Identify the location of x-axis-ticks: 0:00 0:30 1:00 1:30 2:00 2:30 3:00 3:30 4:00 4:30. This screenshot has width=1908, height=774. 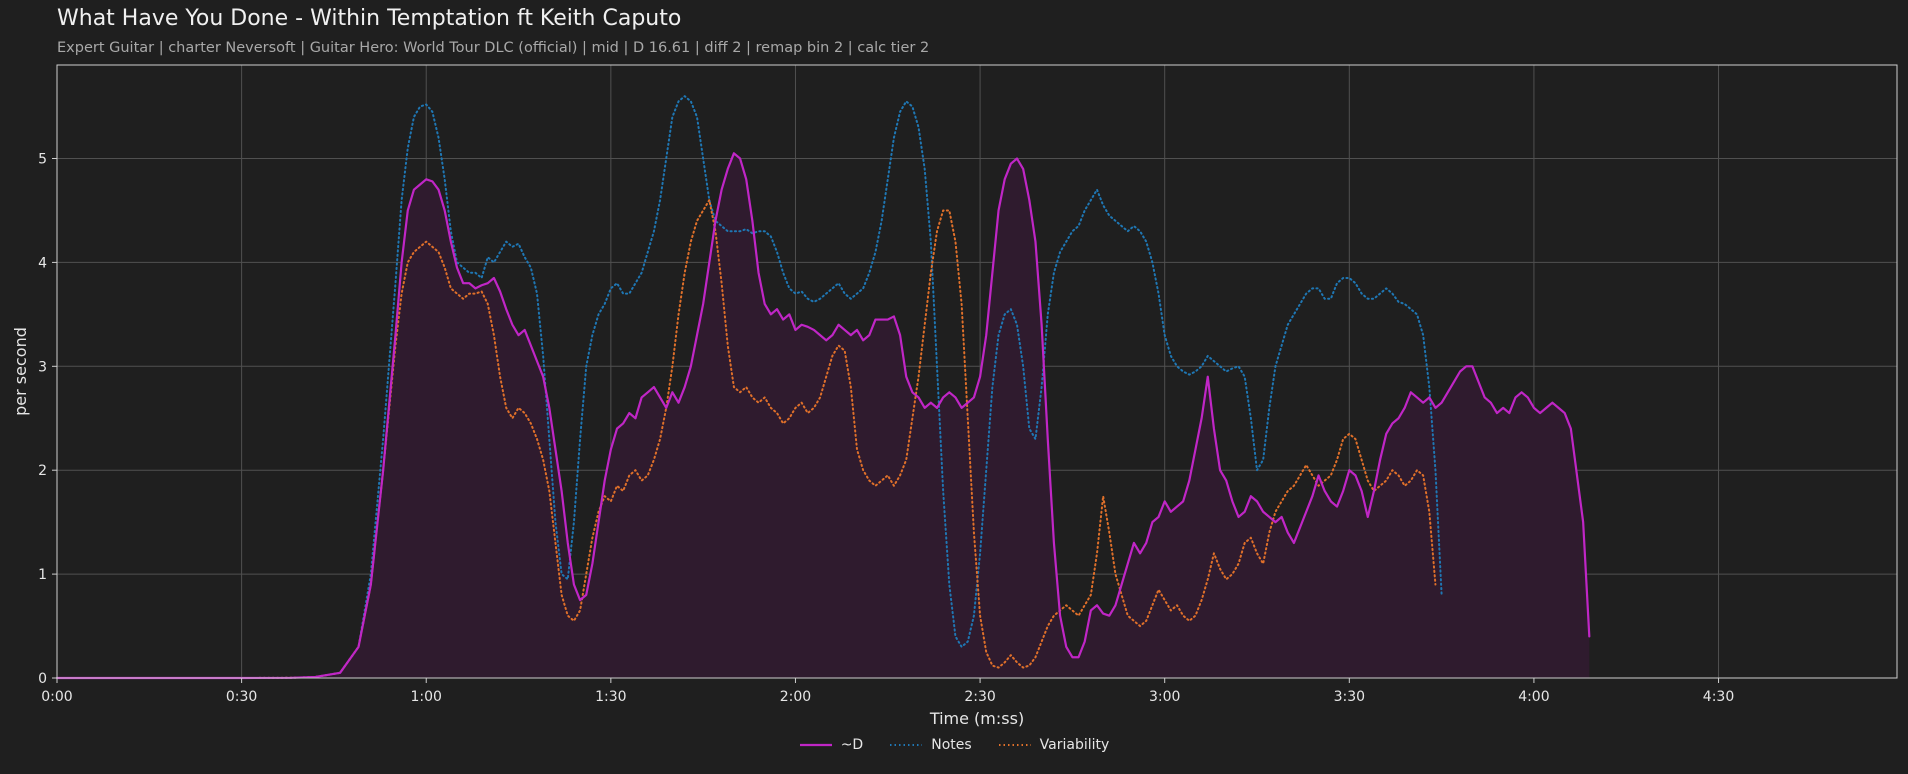
(887, 691).